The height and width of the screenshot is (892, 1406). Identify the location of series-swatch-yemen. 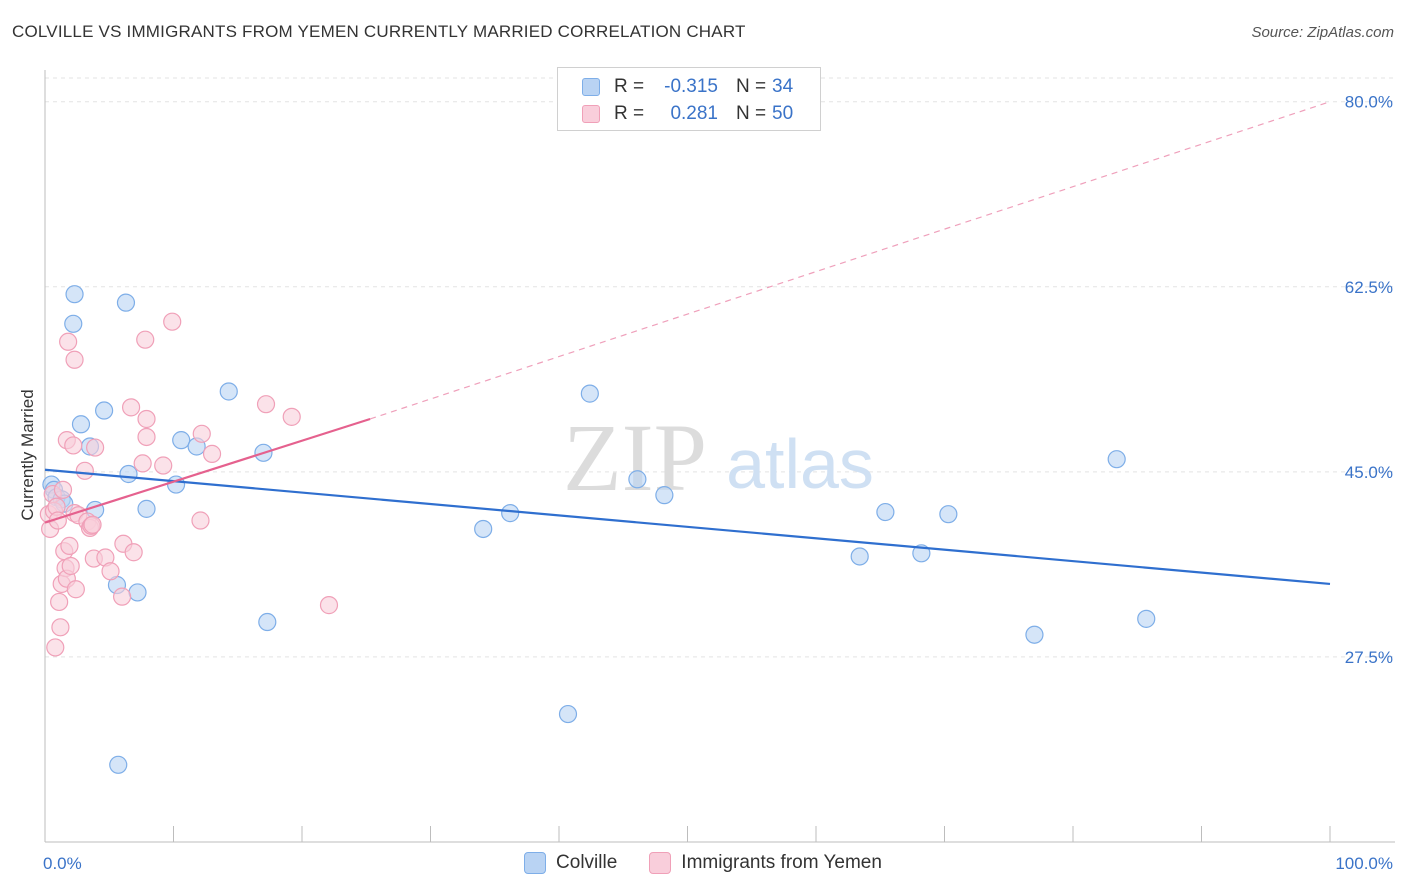
(660, 863).